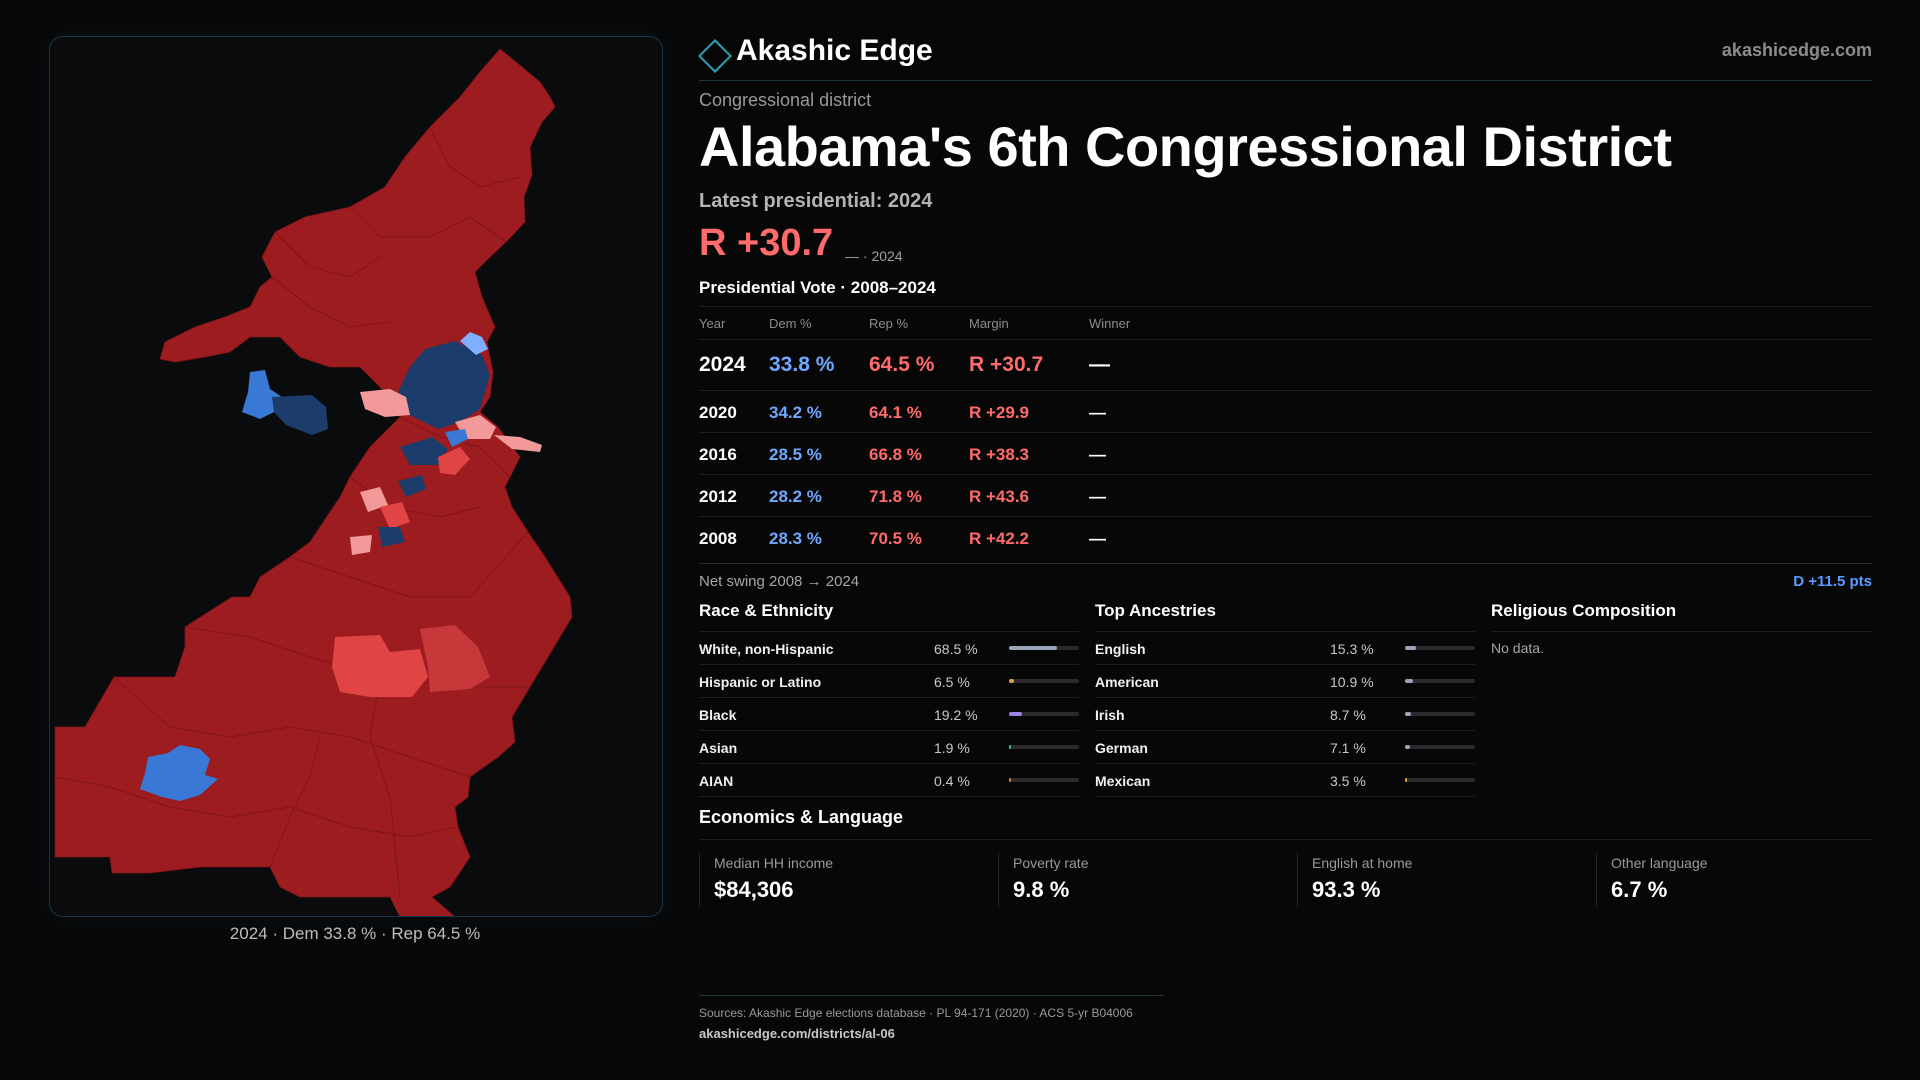 Image resolution: width=1920 pixels, height=1080 pixels. Describe the element at coordinates (1147, 880) in the screenshot. I see `stat-card-poverty: Poverty rate 9.8 %` at that location.